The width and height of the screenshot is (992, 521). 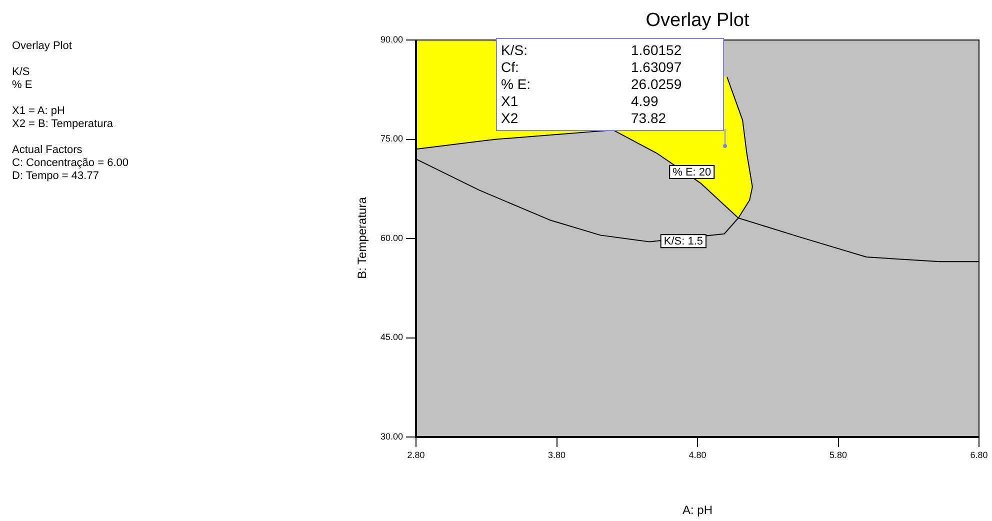 What do you see at coordinates (70, 163) in the screenshot?
I see `text: Actual Factors C: Concentração = 6.00 D: Tempo = 43.77` at bounding box center [70, 163].